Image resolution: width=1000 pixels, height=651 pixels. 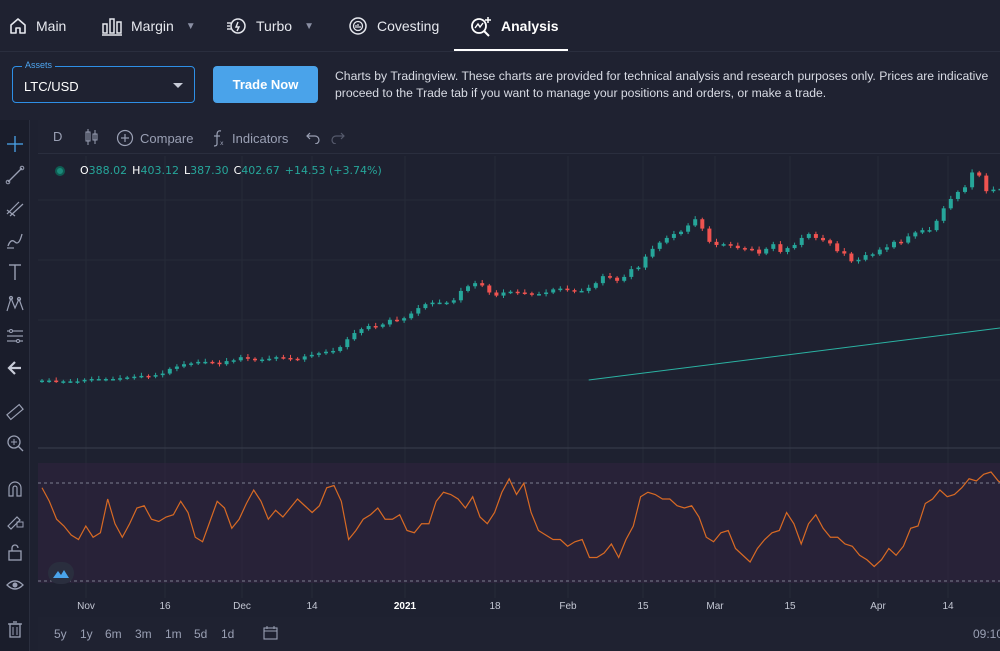 I want to click on nav-covesting: Covesting, so click(x=393, y=26).